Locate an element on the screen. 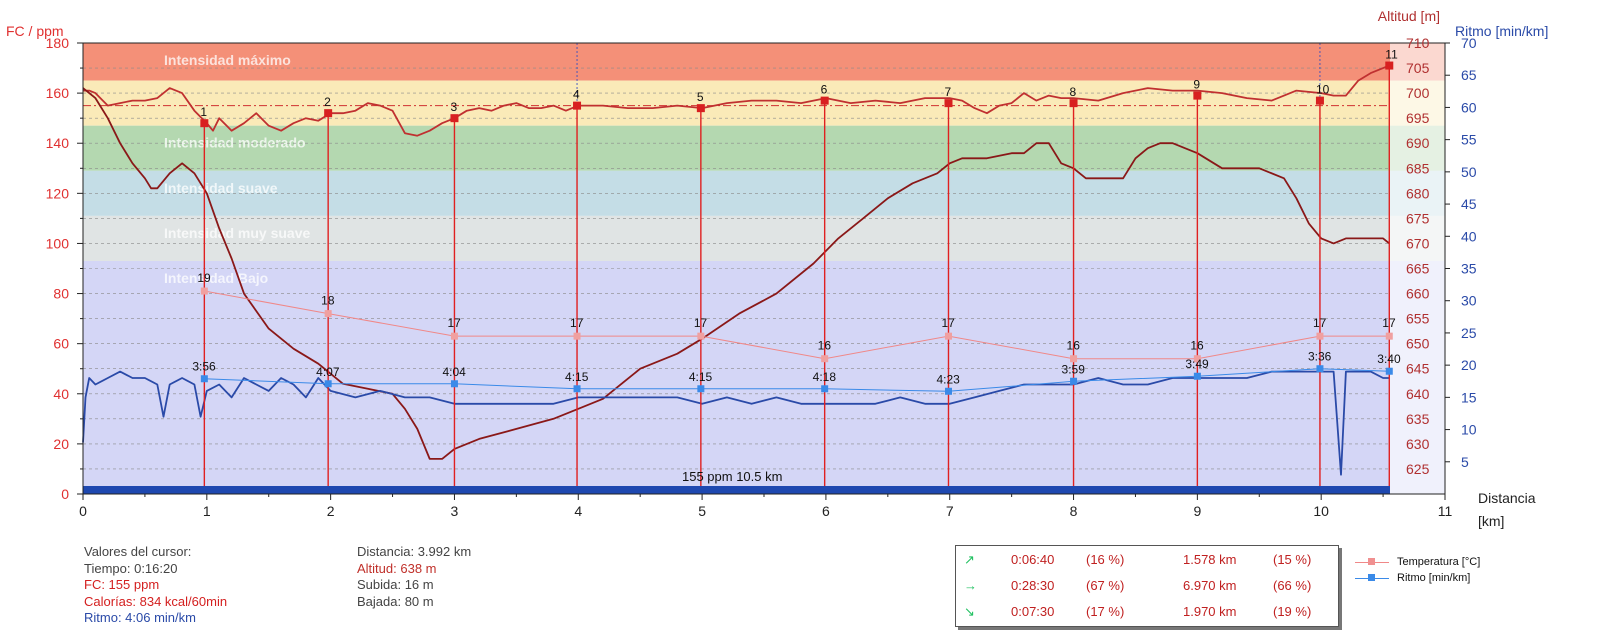 The width and height of the screenshot is (1604, 638). cursor-bajada: Bajada: 80 m is located at coordinates (395, 601).